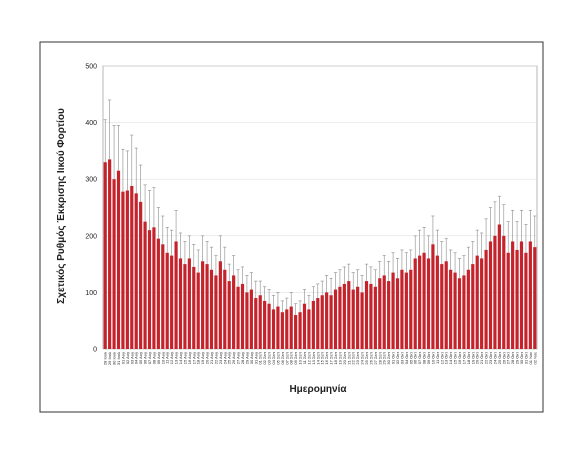 This screenshot has width=582, height=450. What do you see at coordinates (229, 358) in the screenshot?
I see `x-tick-label: 25 Αυγ` at bounding box center [229, 358].